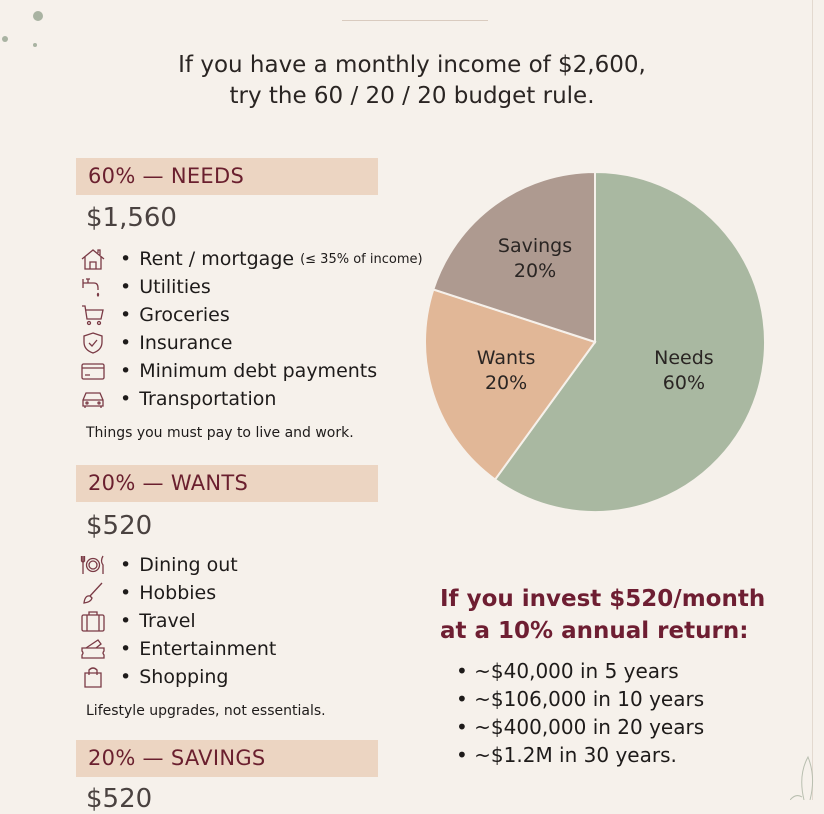 This screenshot has width=824, height=814. Describe the element at coordinates (91, 287) in the screenshot. I see `faucet-icon` at that location.